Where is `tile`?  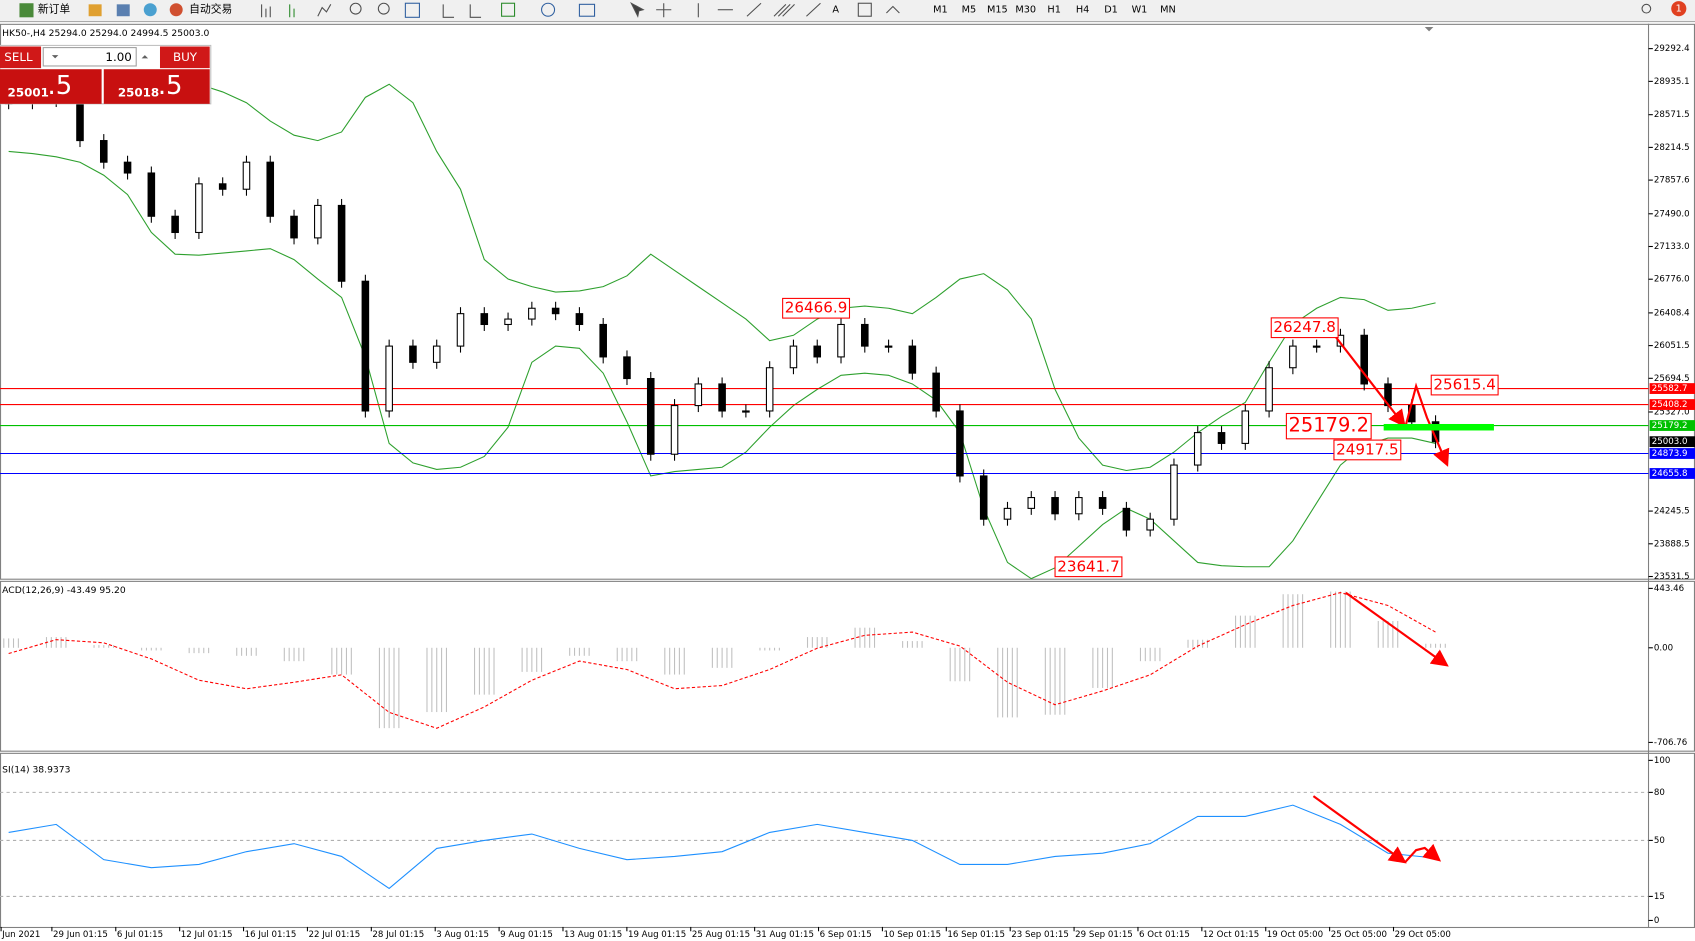
tile is located at coordinates (412, 10).